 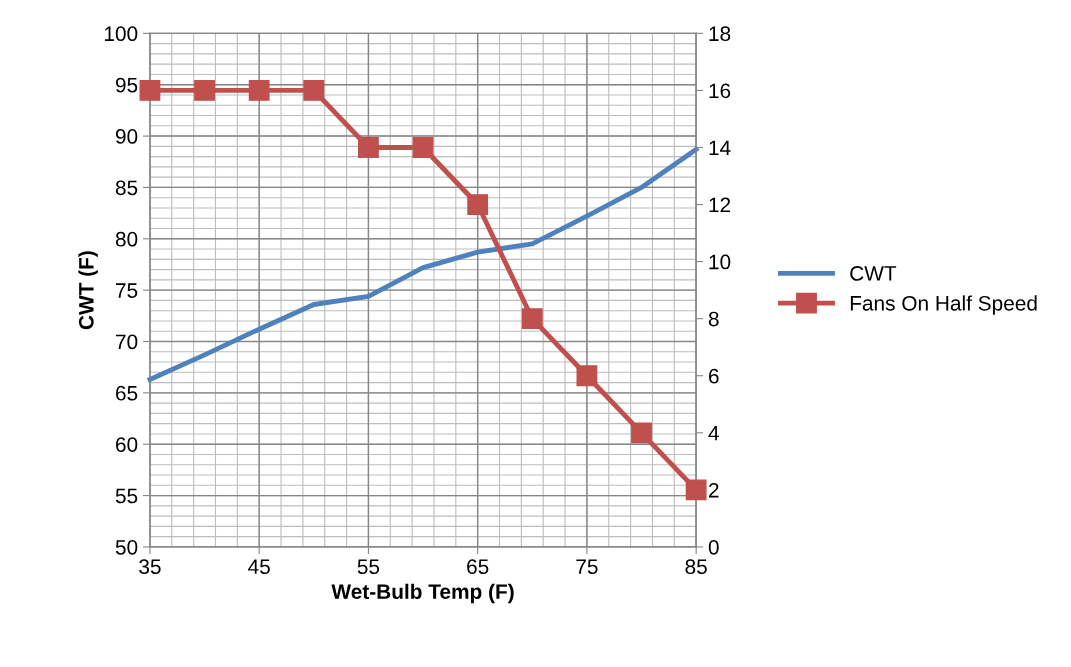 What do you see at coordinates (713, 319) in the screenshot?
I see `y2-tick-label: 8` at bounding box center [713, 319].